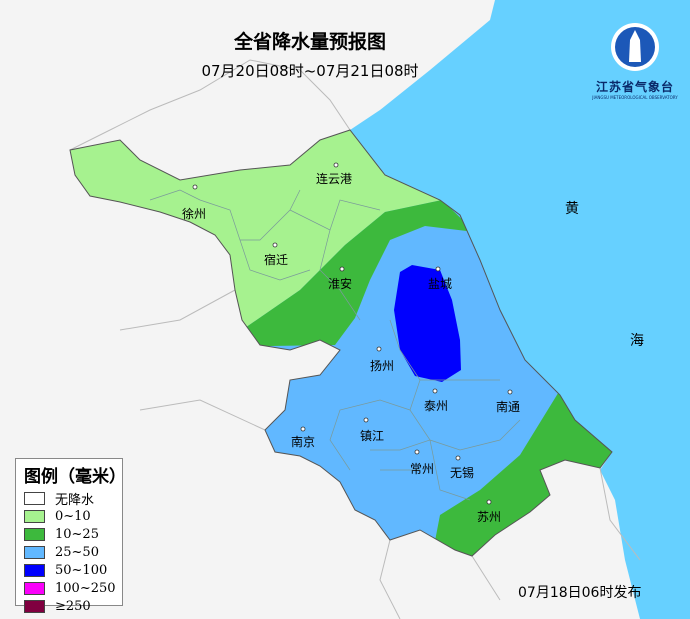  What do you see at coordinates (81, 570) in the screenshot?
I see `legend-label: 50~100` at bounding box center [81, 570].